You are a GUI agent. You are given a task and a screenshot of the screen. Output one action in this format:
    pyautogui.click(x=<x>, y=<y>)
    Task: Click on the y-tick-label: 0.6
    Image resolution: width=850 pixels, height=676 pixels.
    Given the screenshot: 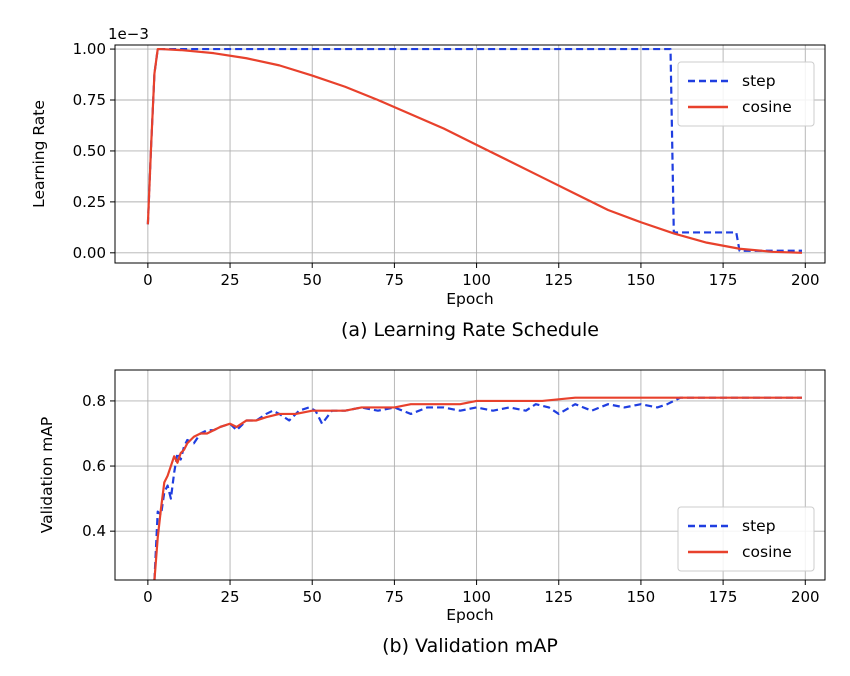 What is the action you would take?
    pyautogui.click(x=94, y=466)
    